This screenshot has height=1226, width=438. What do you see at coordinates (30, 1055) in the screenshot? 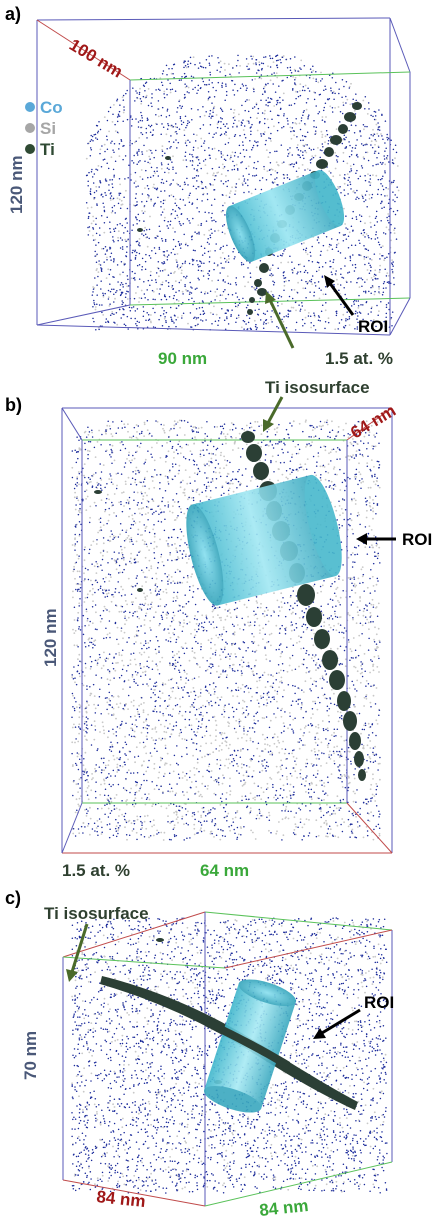
I see `height-dimension-label: 70 nm` at bounding box center [30, 1055].